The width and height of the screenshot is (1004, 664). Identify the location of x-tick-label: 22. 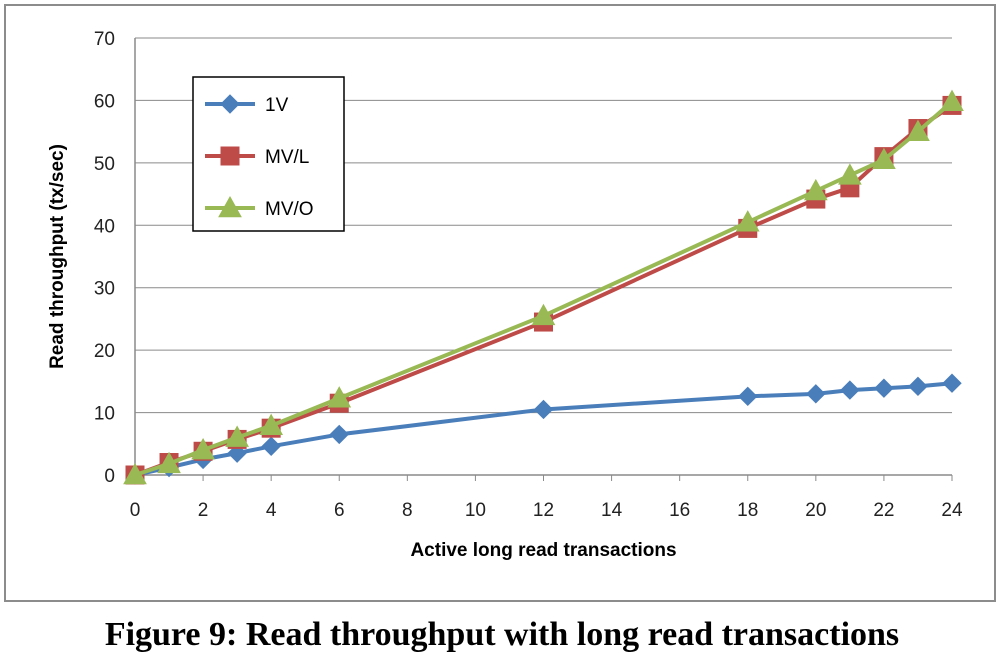
(883, 510).